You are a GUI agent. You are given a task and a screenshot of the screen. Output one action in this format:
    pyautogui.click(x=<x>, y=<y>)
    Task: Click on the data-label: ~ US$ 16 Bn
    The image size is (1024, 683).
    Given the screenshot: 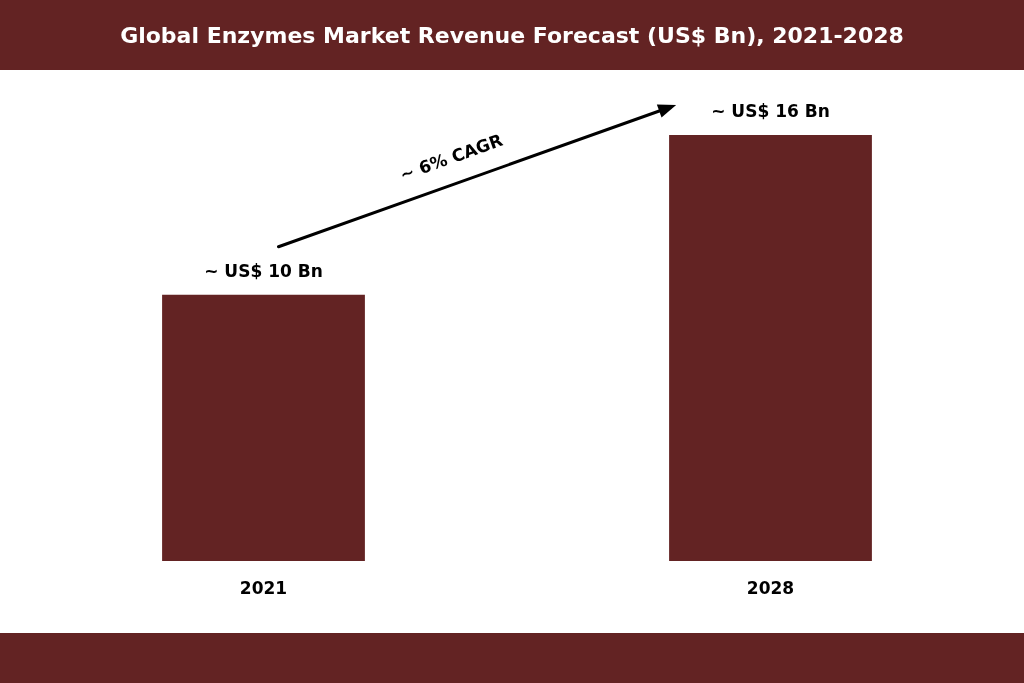 What is the action you would take?
    pyautogui.click(x=770, y=110)
    